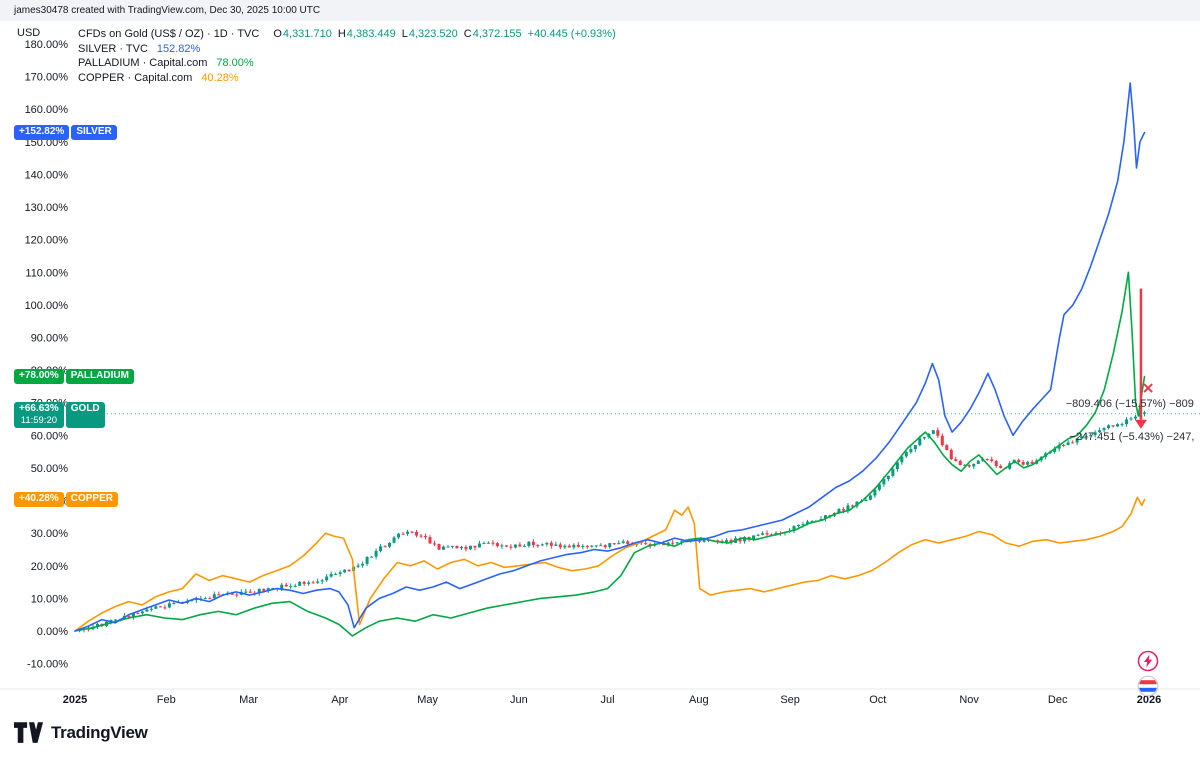 The height and width of the screenshot is (759, 1200). I want to click on tradingview-logo-text: TradingView, so click(99, 732).